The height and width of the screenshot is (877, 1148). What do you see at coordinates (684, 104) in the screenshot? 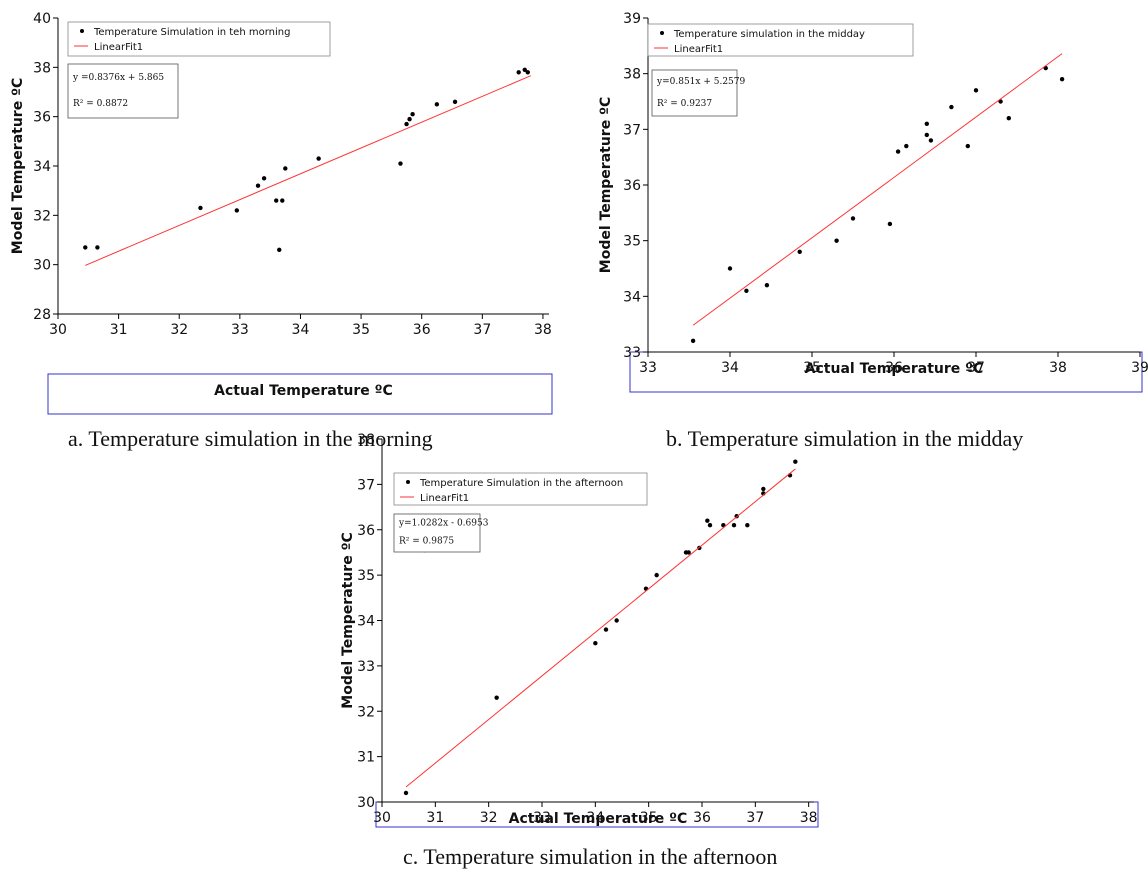
I see `r-squared: R² = 0.9237` at bounding box center [684, 104].